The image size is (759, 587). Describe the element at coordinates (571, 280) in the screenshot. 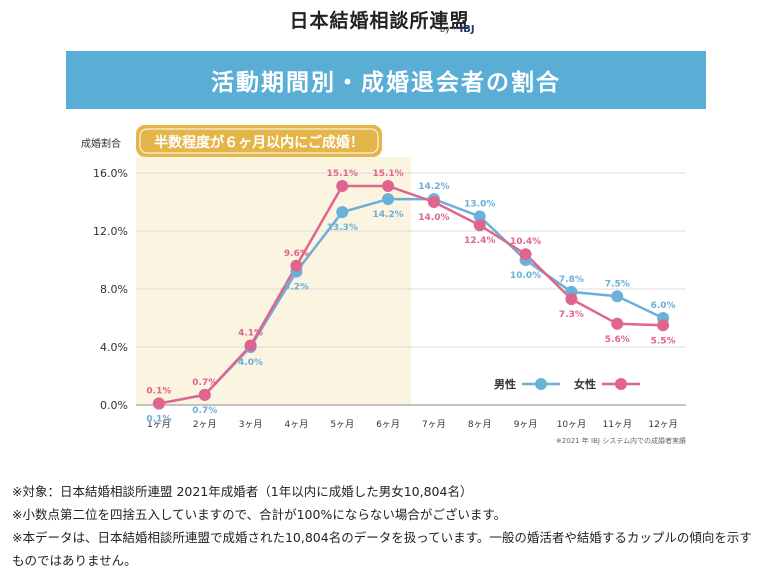

I see `data-label: 7.8%` at that location.